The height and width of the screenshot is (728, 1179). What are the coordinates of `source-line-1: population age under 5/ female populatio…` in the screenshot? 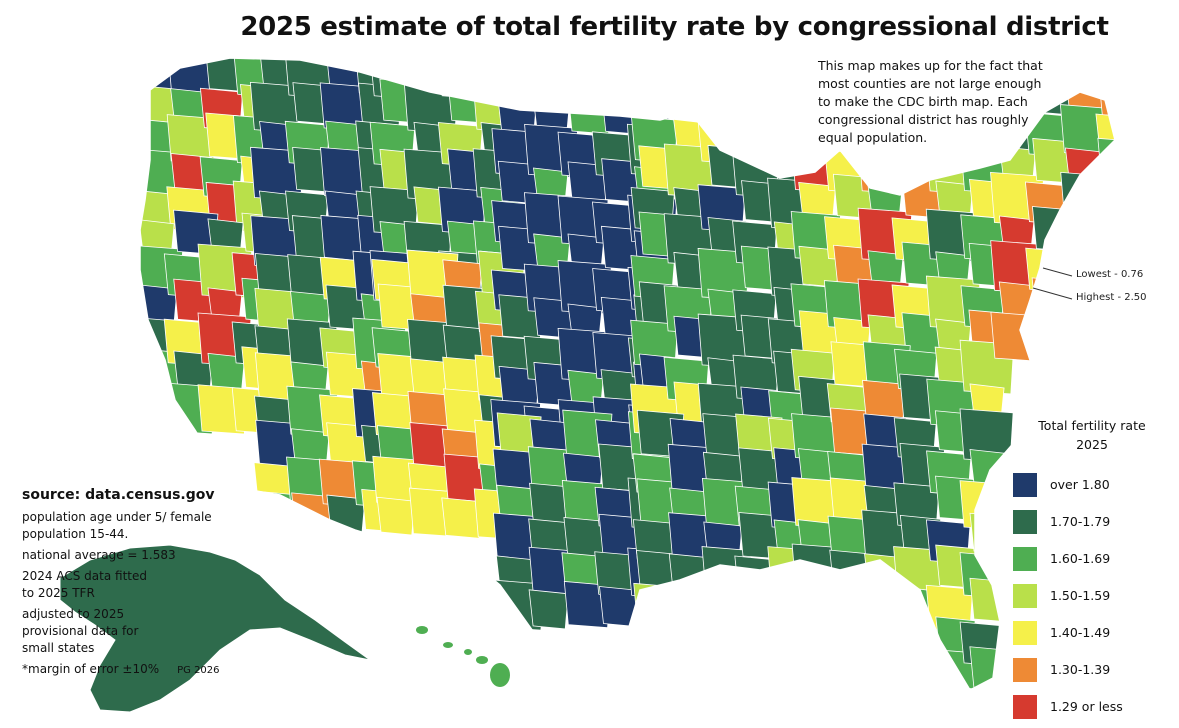 It's located at (117, 525).